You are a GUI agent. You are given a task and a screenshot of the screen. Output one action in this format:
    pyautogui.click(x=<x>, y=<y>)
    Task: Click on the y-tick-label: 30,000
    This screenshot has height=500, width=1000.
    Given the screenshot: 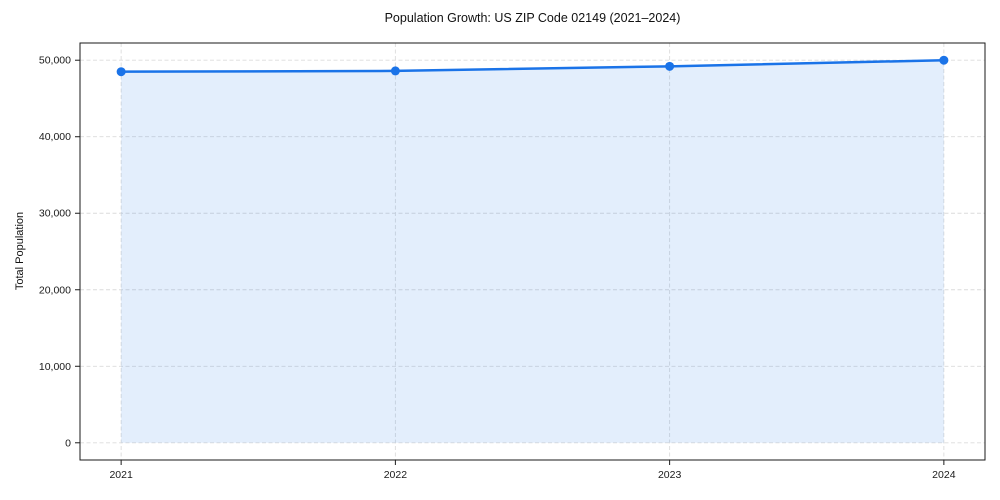 What is the action you would take?
    pyautogui.click(x=55, y=214)
    